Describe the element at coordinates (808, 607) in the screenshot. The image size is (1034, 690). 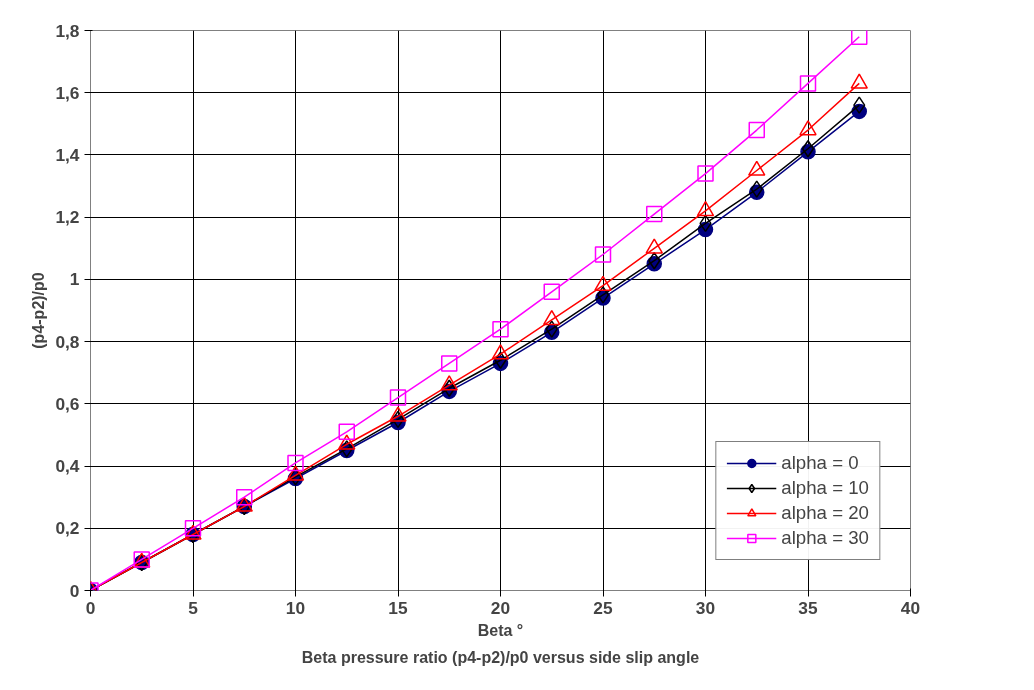
I see `x-tick-label: 35` at that location.